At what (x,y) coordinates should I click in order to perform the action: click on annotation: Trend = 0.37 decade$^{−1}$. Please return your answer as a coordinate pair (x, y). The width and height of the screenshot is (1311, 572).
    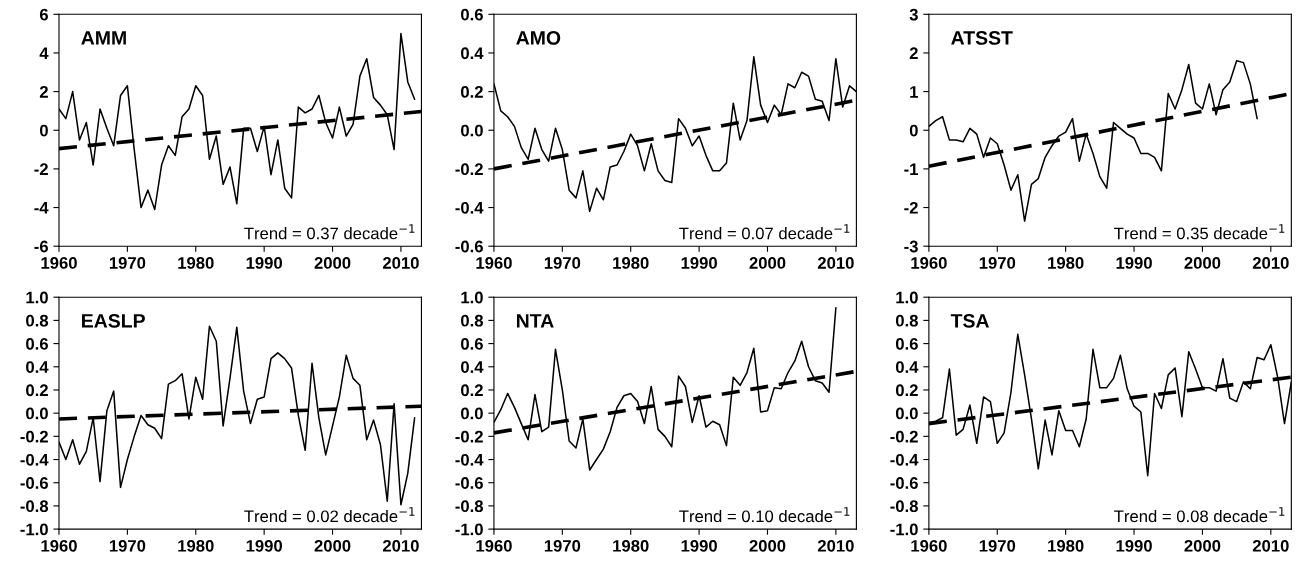
    Looking at the image, I should click on (329, 232).